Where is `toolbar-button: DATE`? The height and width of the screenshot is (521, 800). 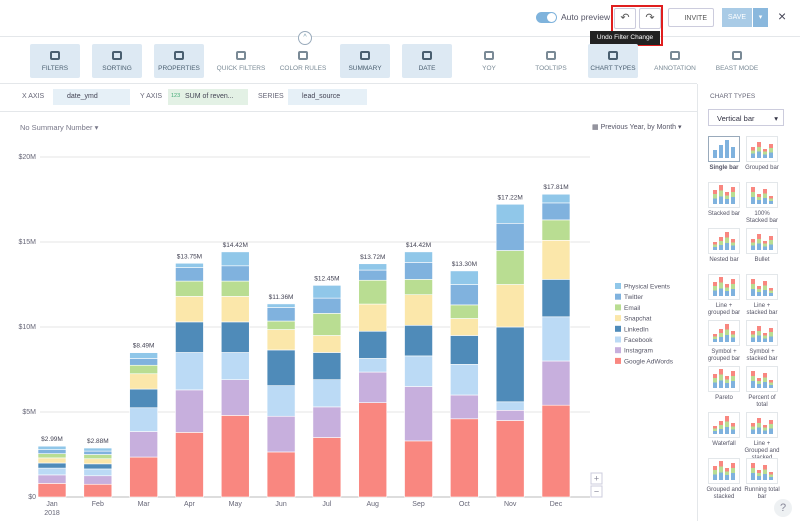 toolbar-button: DATE is located at coordinates (427, 61).